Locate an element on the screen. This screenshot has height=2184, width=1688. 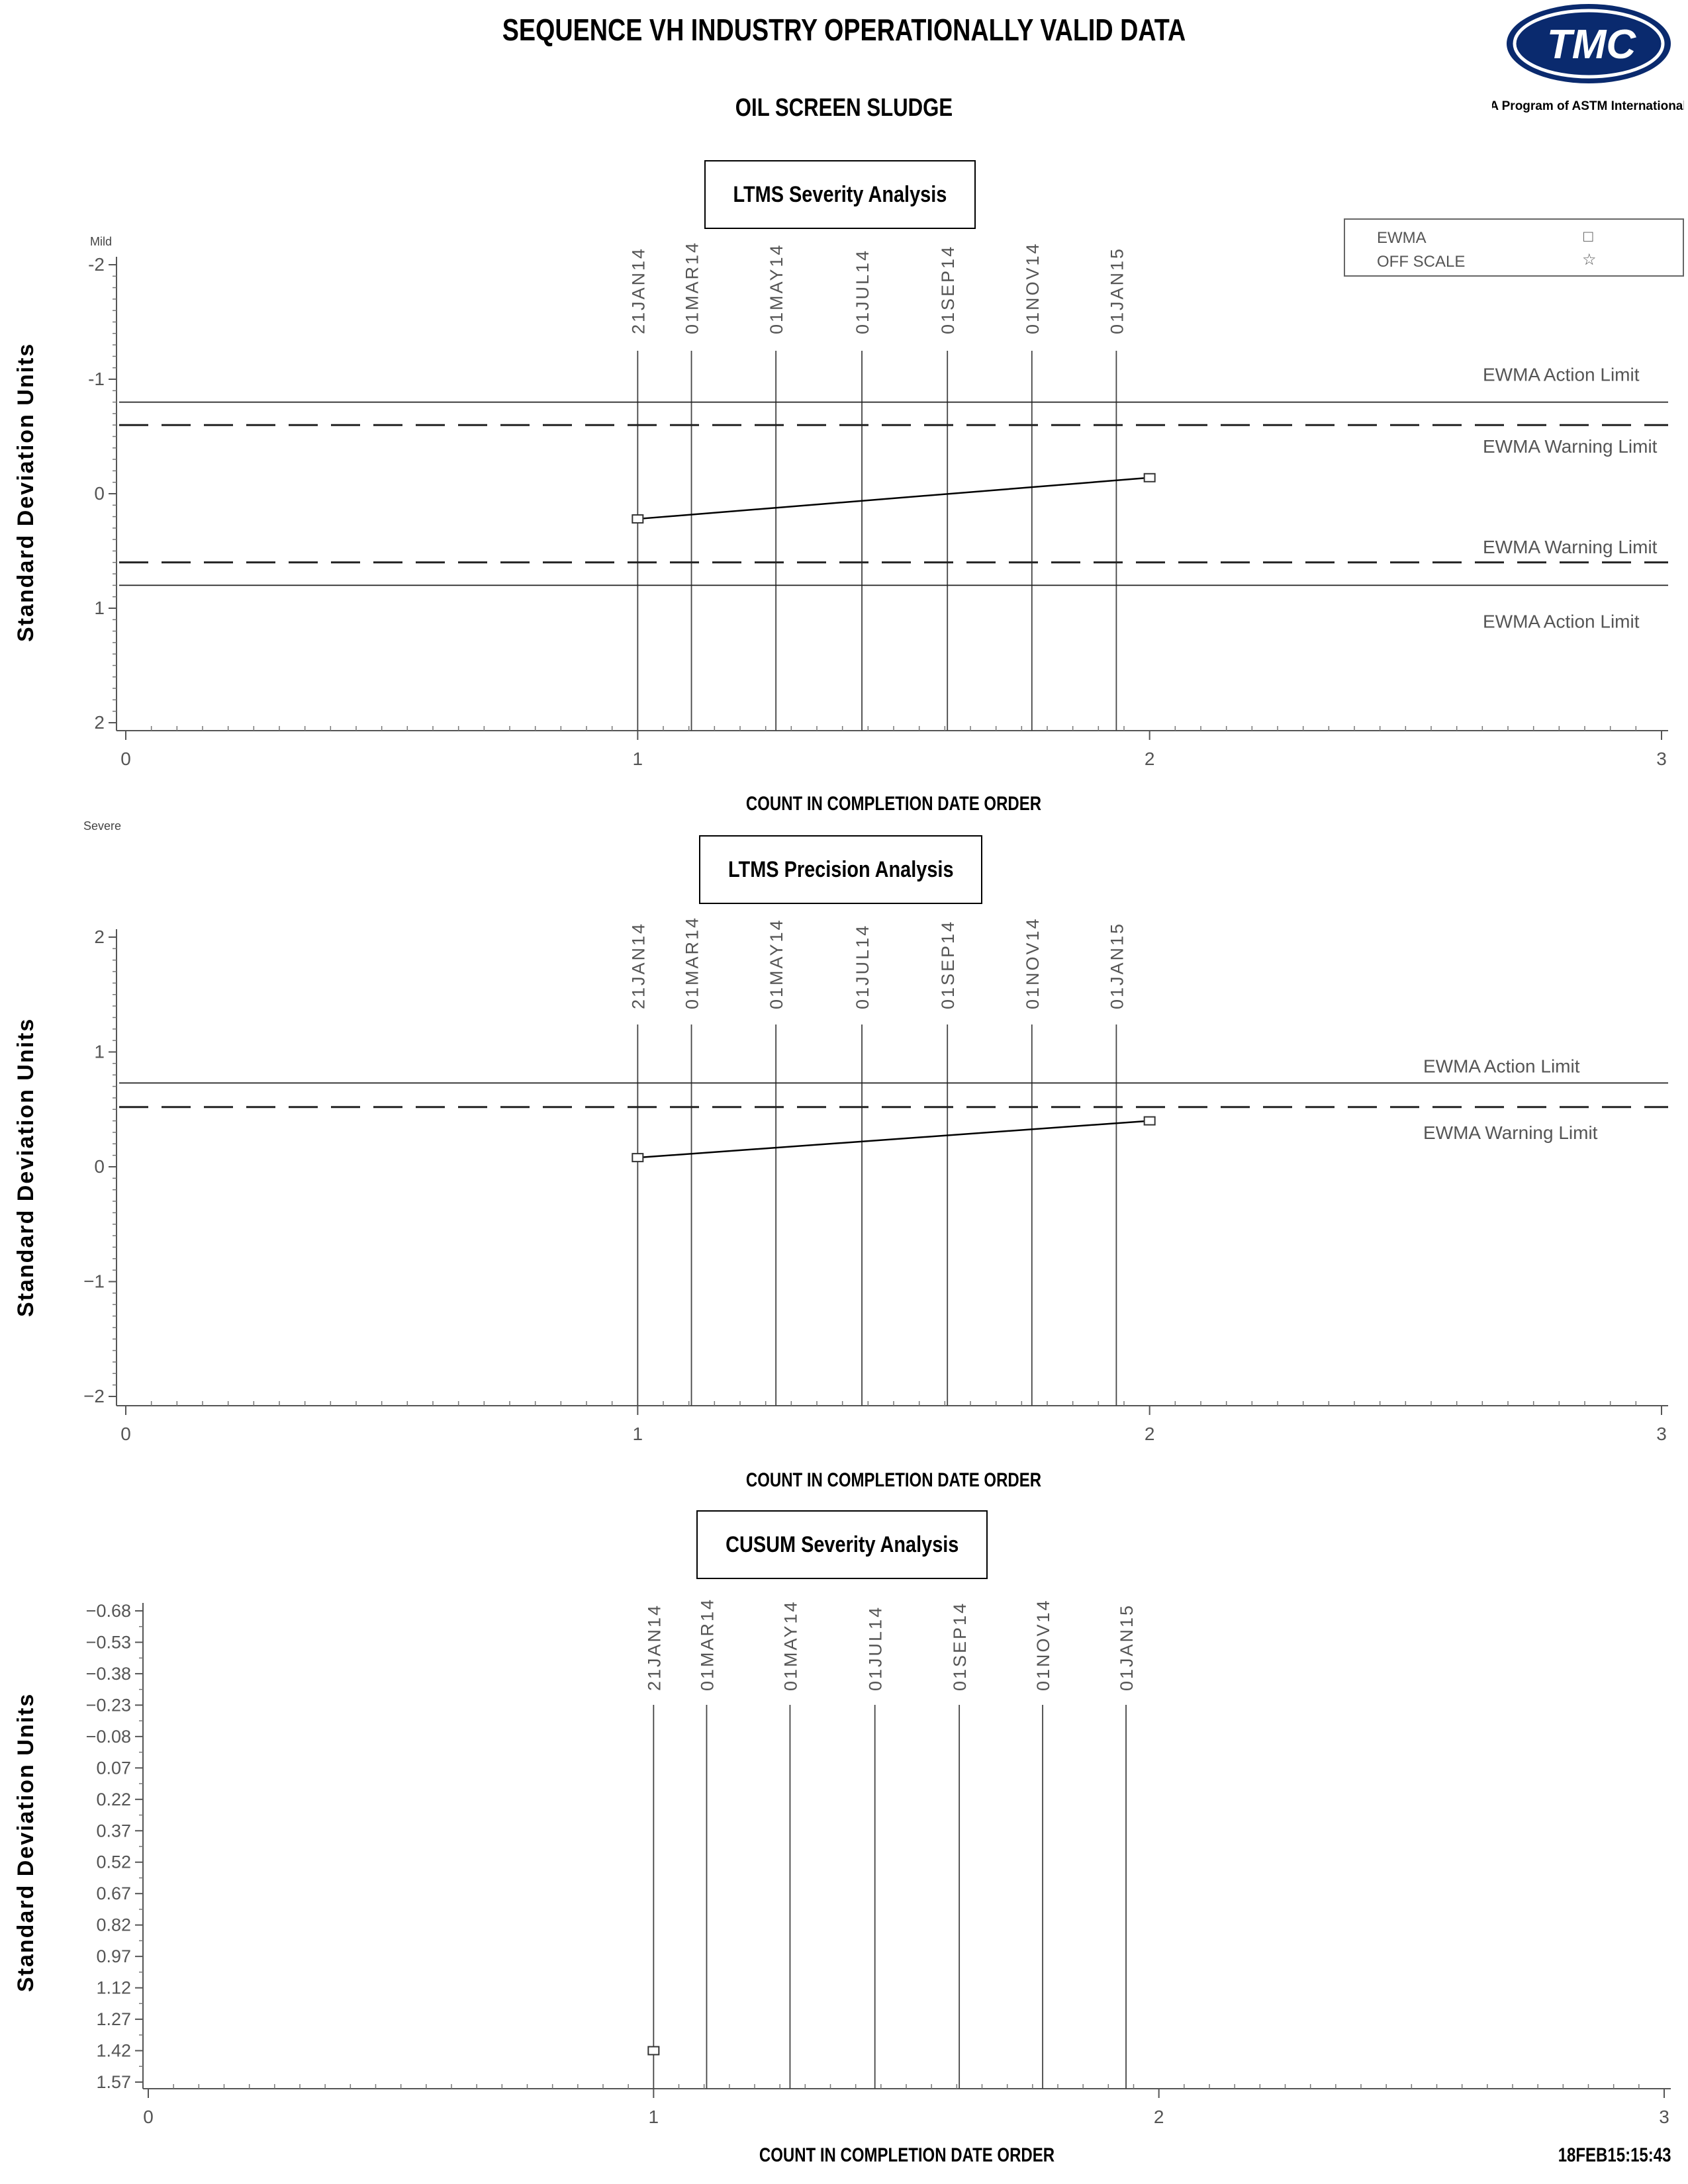
chart-2-date-marker-label: 01JAN15 is located at coordinates (1117, 966).